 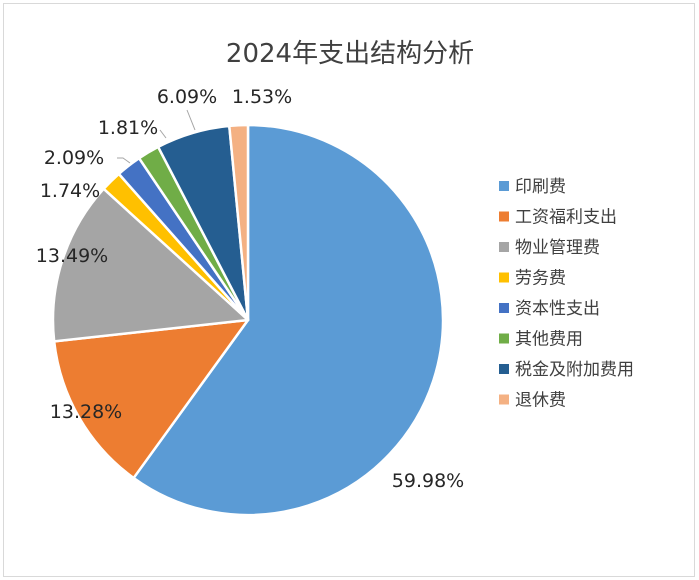 What do you see at coordinates (128, 128) in the screenshot?
I see `data-label-6: 1.81%` at bounding box center [128, 128].